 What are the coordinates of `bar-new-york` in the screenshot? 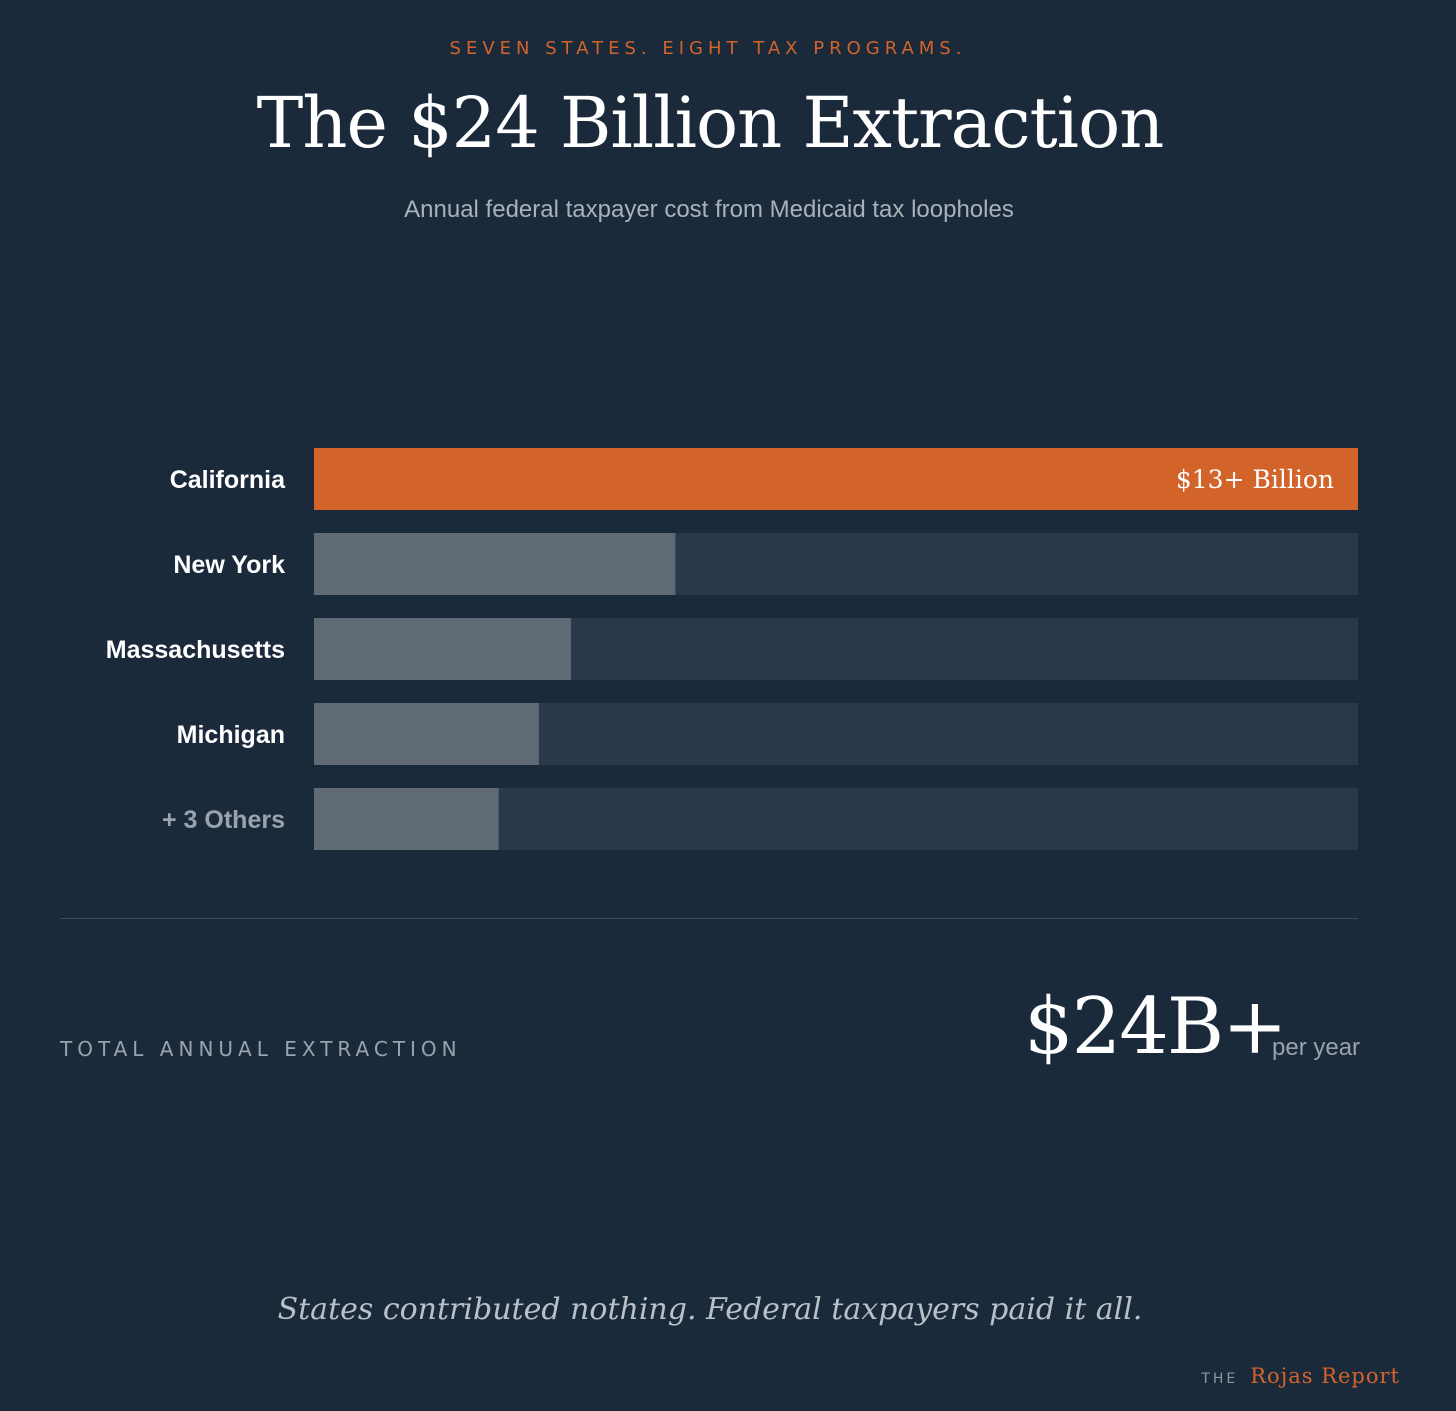 It's located at (495, 564).